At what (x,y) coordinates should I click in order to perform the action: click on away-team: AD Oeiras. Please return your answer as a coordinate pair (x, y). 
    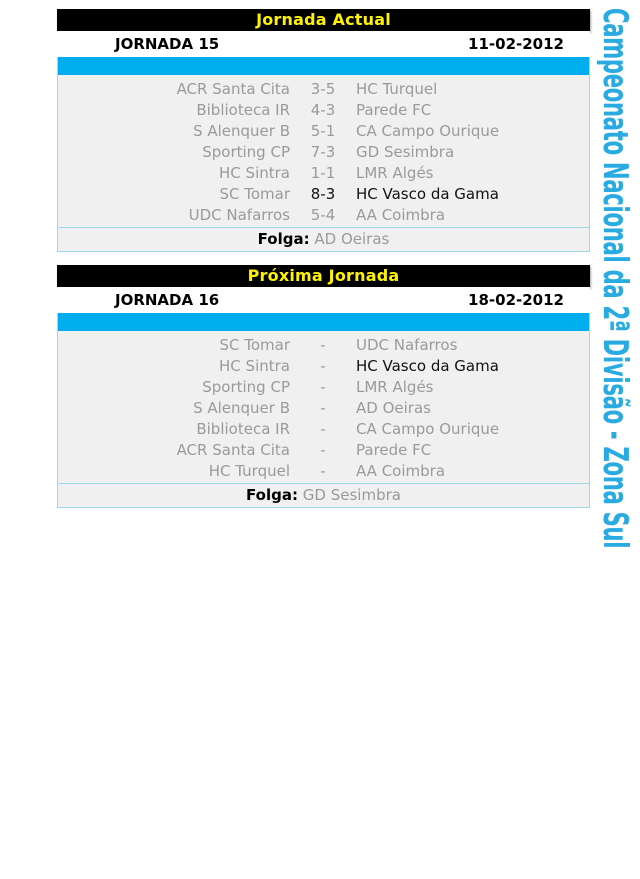
    Looking at the image, I should click on (393, 407).